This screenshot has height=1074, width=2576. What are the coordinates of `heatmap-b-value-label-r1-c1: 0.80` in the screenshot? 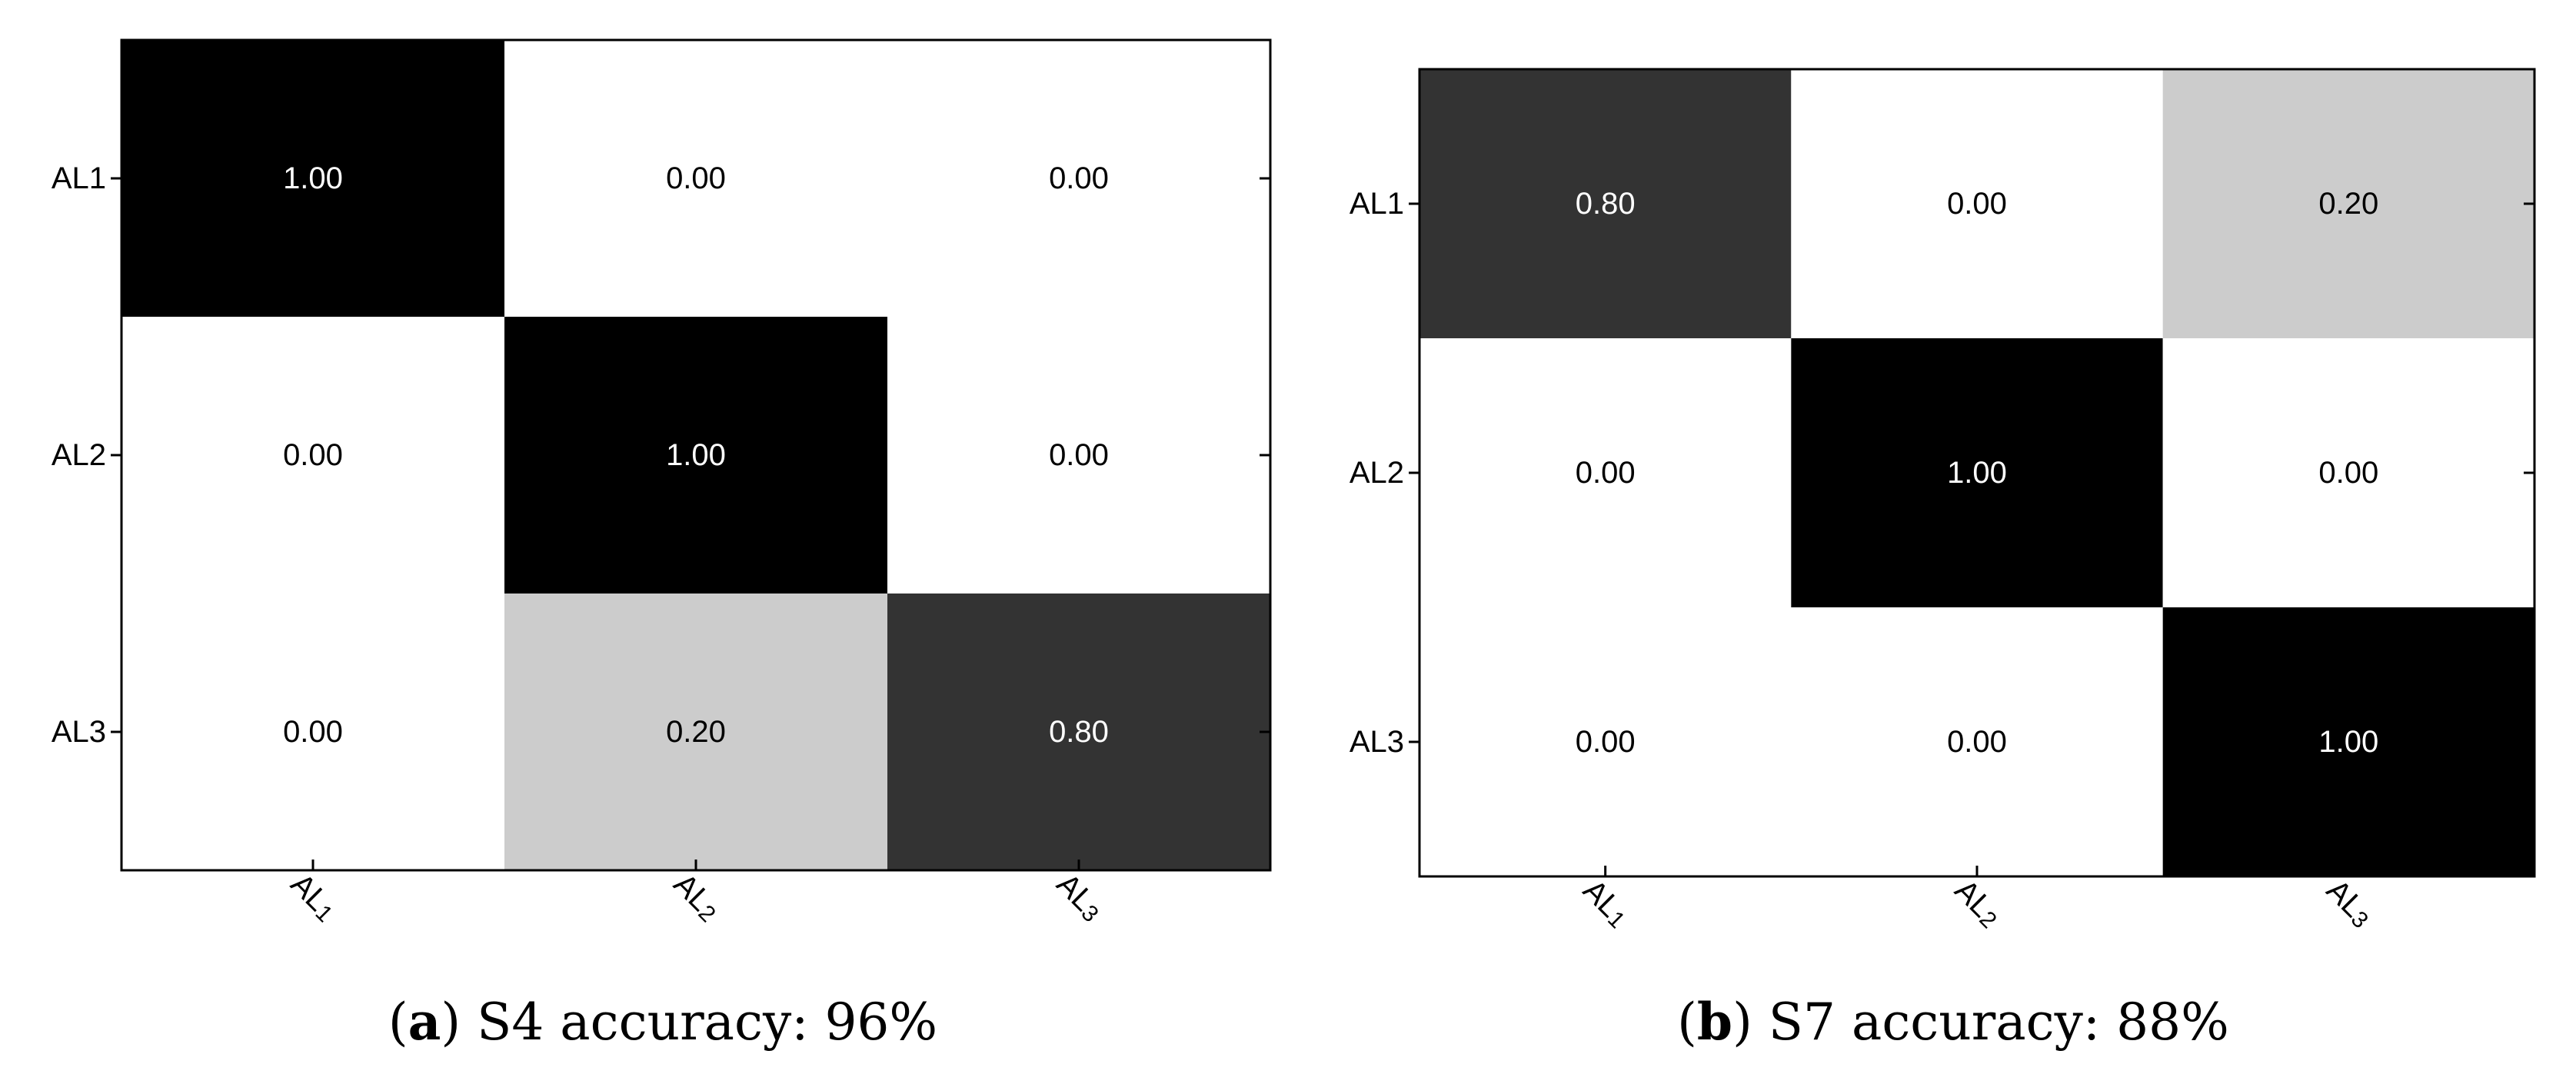 It's located at (1606, 204).